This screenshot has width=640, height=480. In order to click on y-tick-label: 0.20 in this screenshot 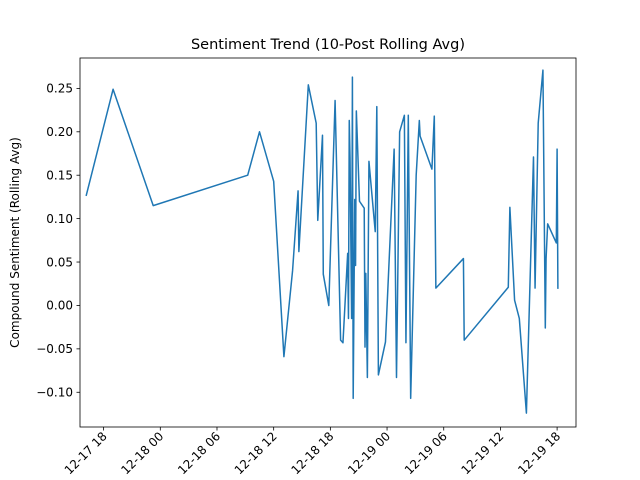, I will do `click(59, 132)`.